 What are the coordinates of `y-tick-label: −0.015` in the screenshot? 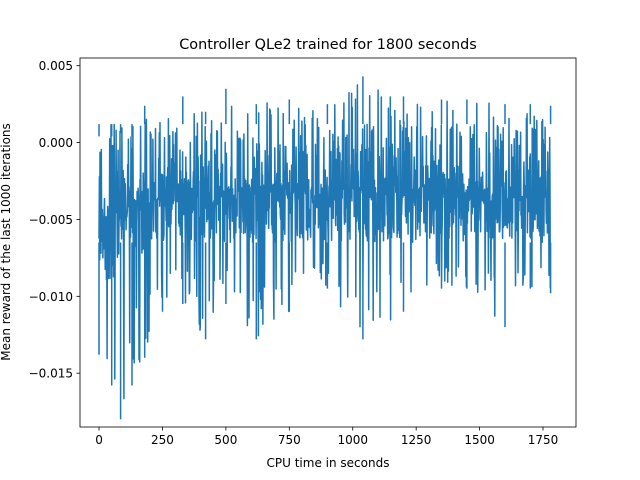 It's located at (51, 374).